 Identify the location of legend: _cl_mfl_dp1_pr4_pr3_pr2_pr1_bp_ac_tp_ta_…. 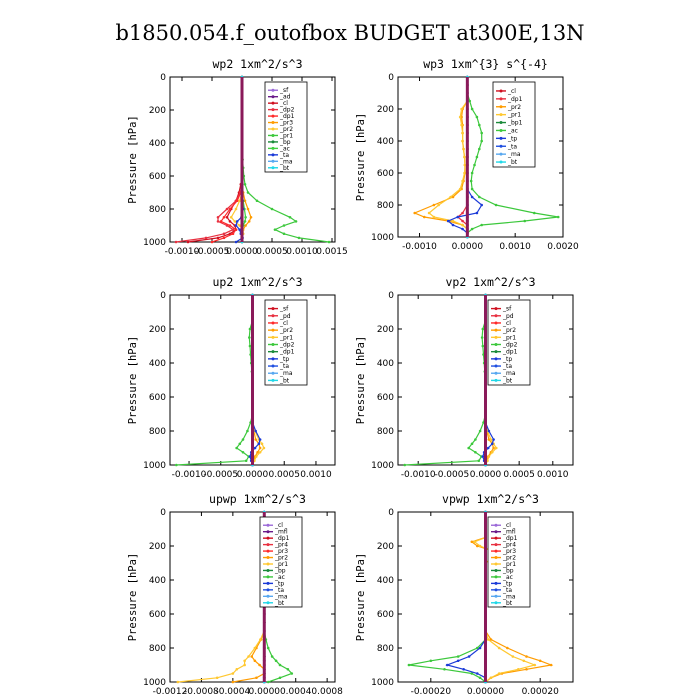
(281, 562).